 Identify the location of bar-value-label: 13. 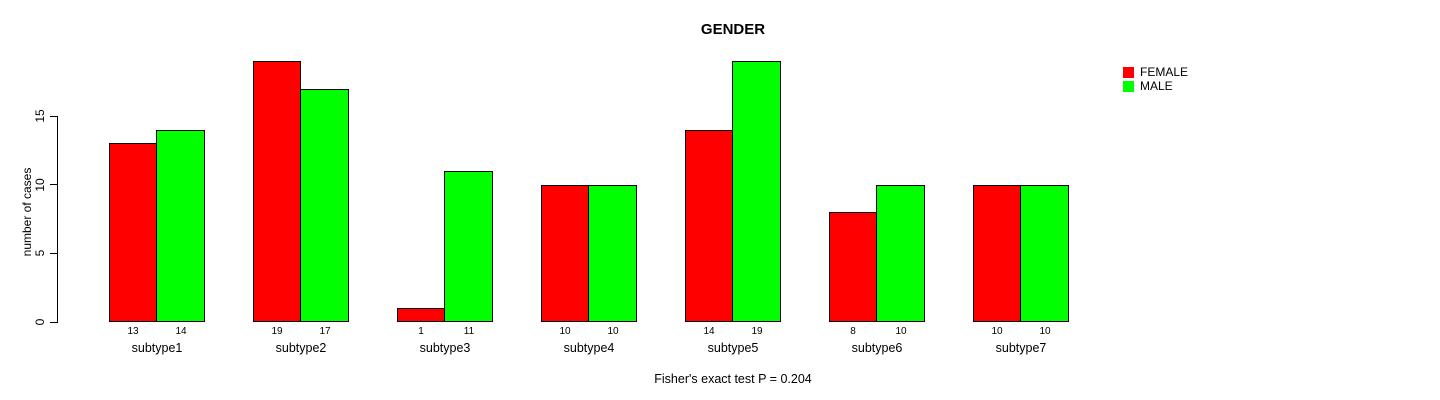
(133, 331).